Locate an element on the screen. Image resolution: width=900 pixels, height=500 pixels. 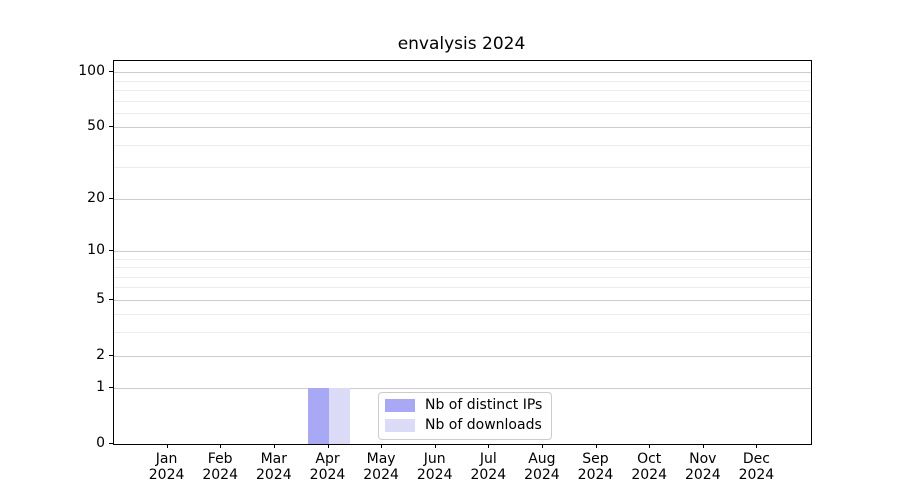
x-tick-month: Dec is located at coordinates (756, 459).